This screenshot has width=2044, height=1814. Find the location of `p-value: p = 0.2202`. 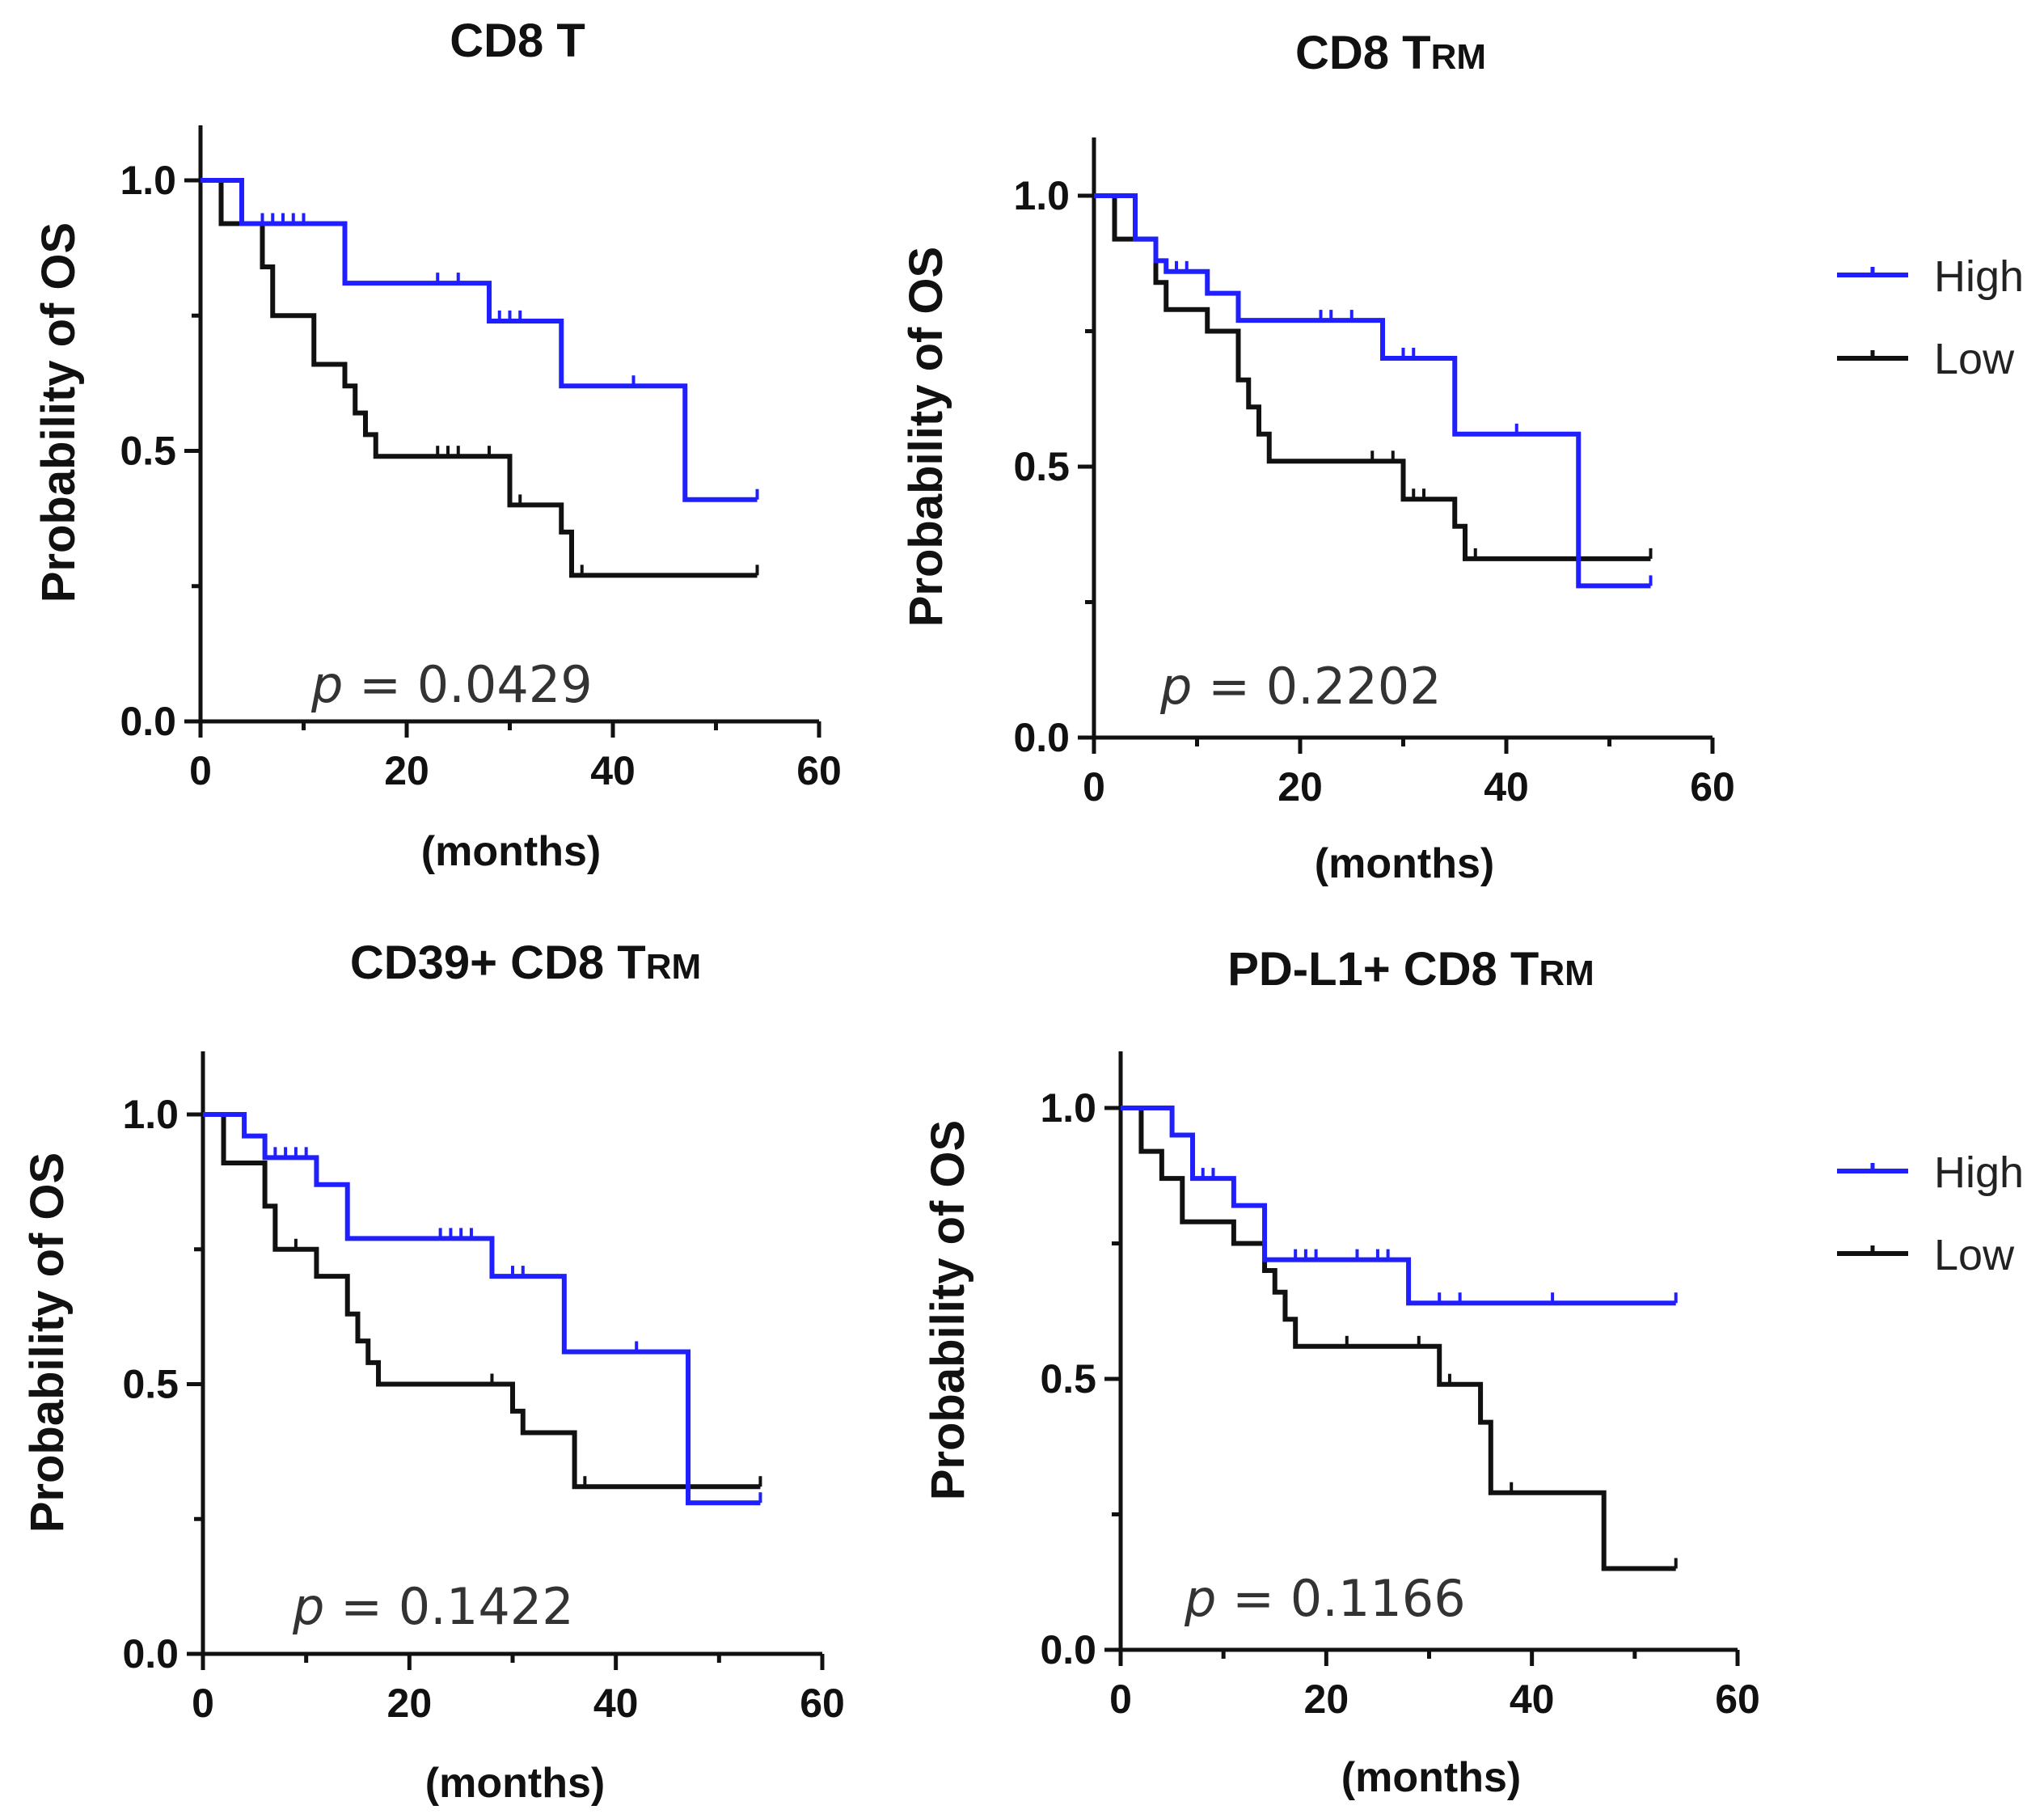

p-value: p = 0.2202 is located at coordinates (1300, 686).